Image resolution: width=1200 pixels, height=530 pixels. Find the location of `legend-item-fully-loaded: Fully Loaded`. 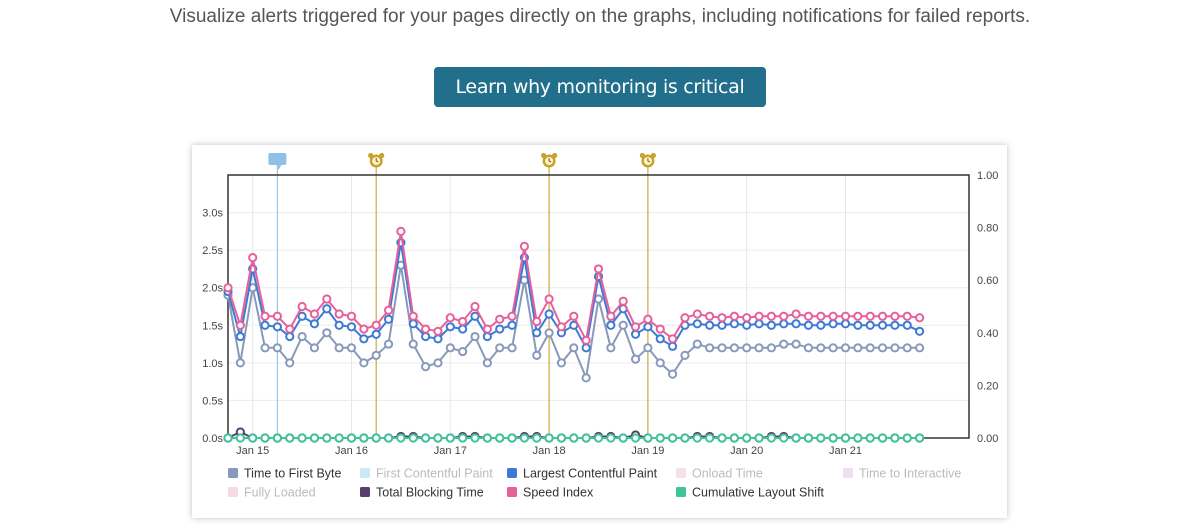

legend-item-fully-loaded: Fully Loaded is located at coordinates (272, 493).